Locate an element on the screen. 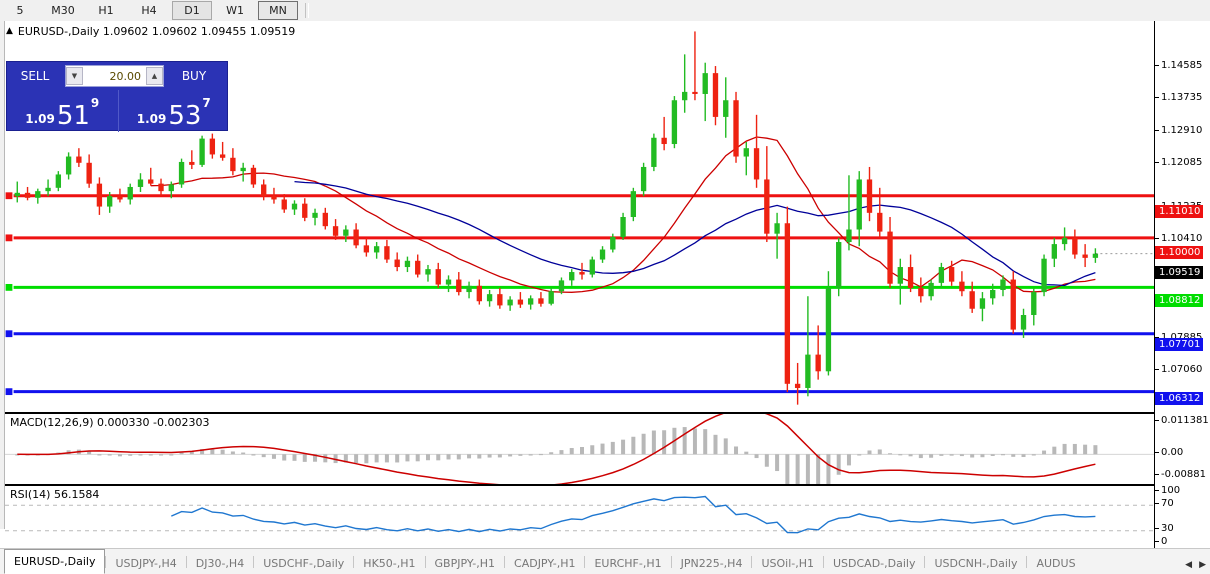 Image resolution: width=1210 pixels, height=574 pixels. chart-tab: USDCAD-,Daily is located at coordinates (874, 563).